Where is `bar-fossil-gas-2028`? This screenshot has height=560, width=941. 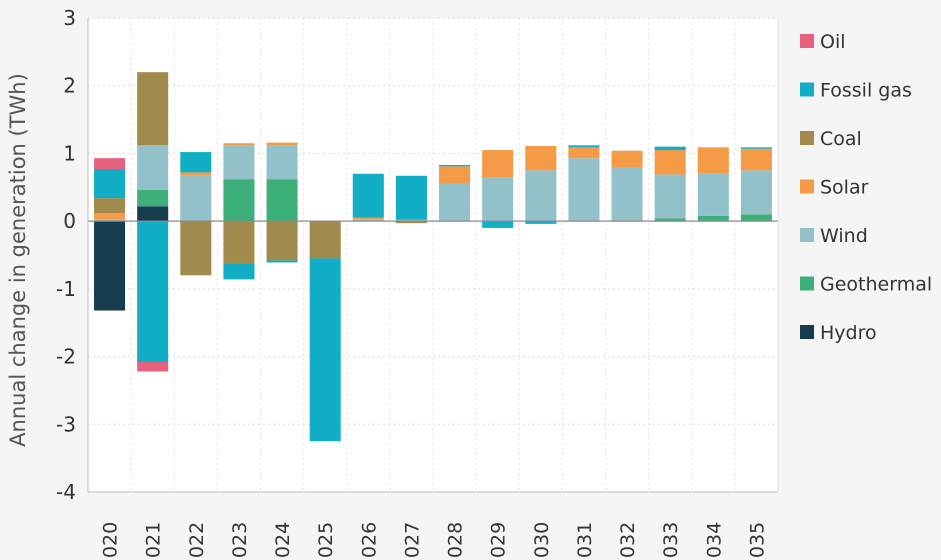
bar-fossil-gas-2028 is located at coordinates (455, 165).